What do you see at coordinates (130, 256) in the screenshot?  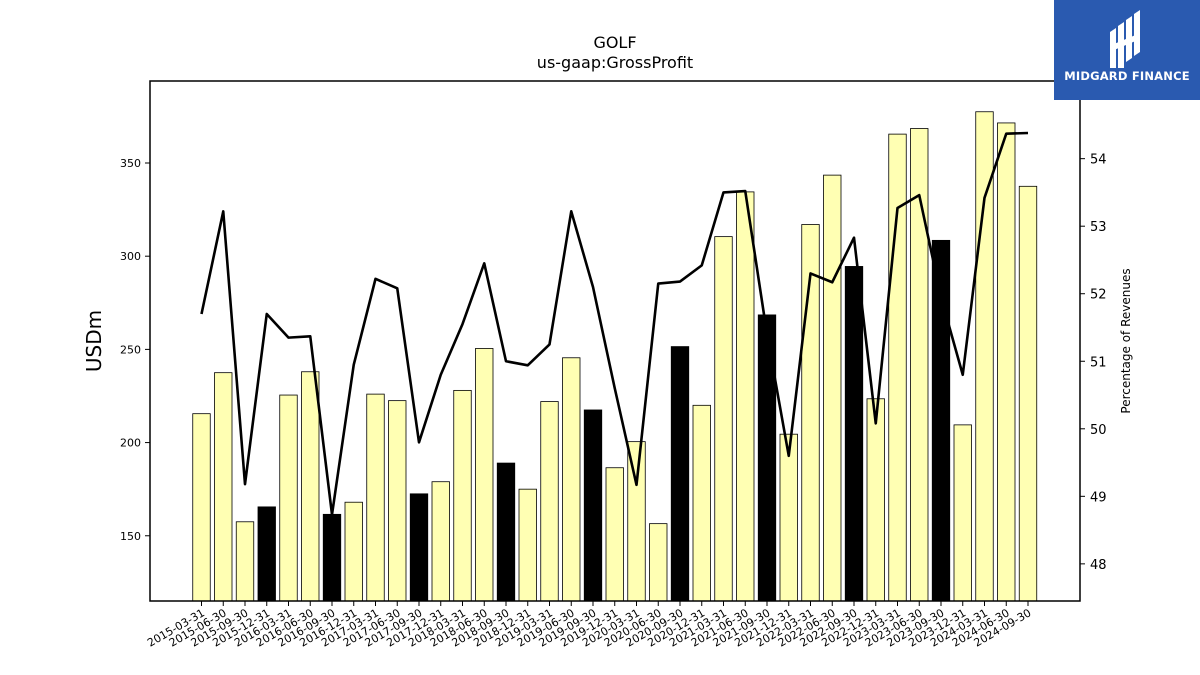 I see `y-tick-label: 300` at bounding box center [130, 256].